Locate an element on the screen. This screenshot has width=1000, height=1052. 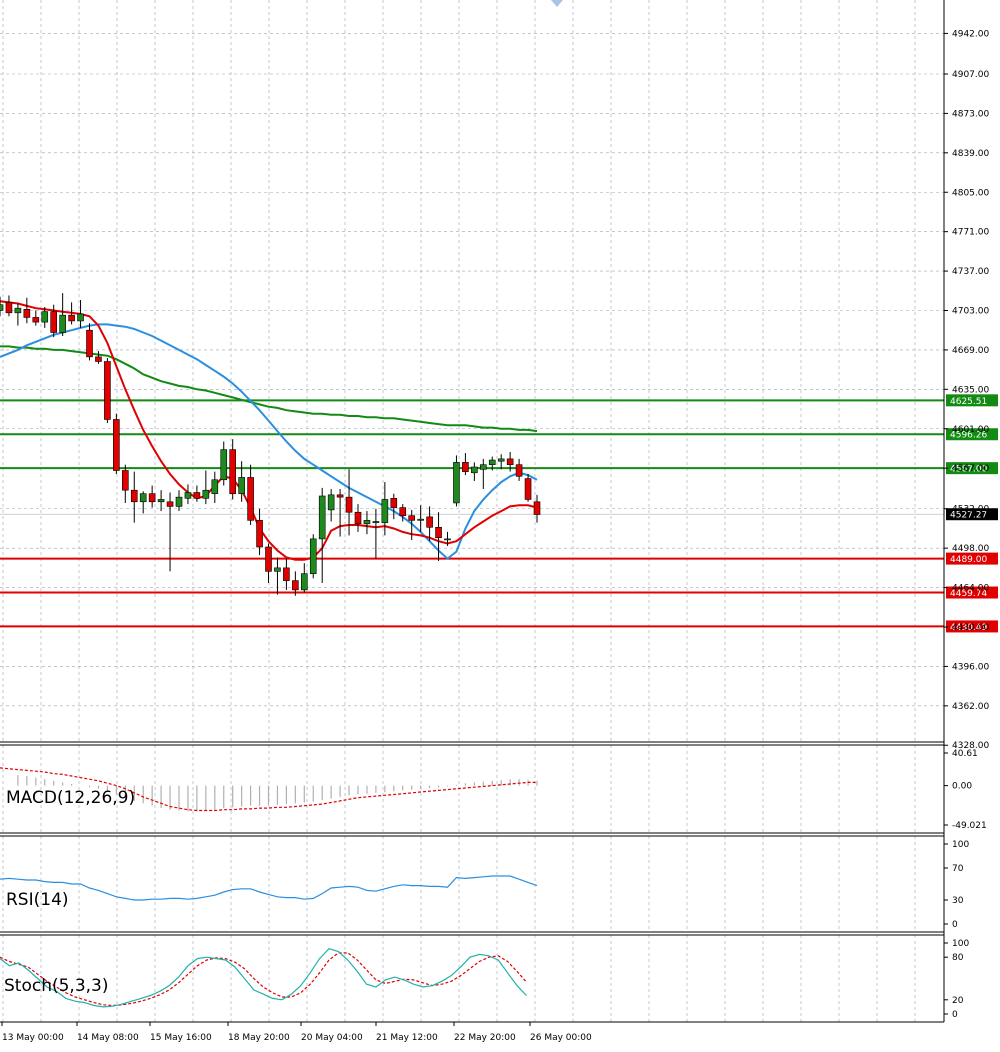
price-tick-label: 4942.00 is located at coordinates (970, 34).